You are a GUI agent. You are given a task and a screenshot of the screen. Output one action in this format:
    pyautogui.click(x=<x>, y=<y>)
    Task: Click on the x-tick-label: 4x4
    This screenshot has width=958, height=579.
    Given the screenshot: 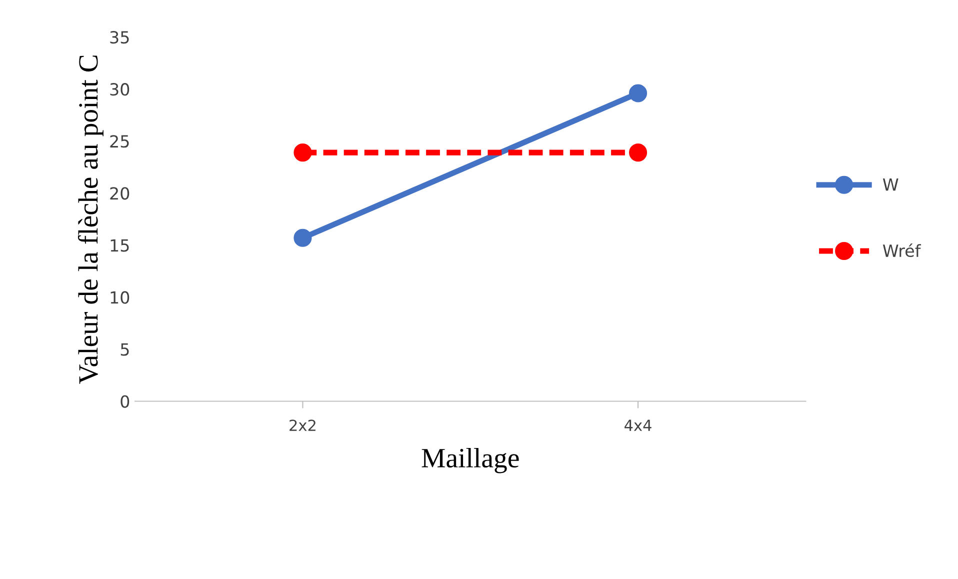 What is the action you would take?
    pyautogui.click(x=638, y=425)
    